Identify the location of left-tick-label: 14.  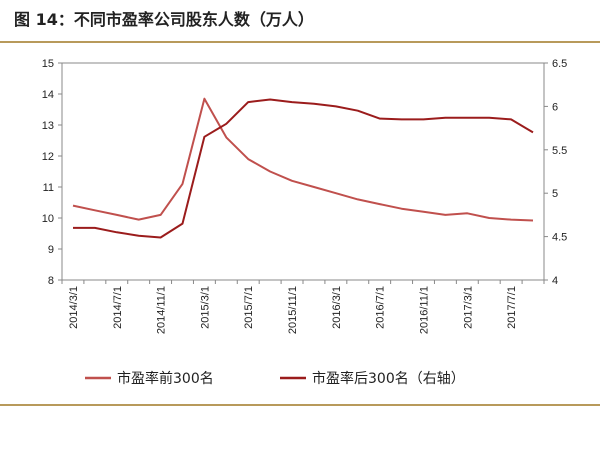
(48, 95).